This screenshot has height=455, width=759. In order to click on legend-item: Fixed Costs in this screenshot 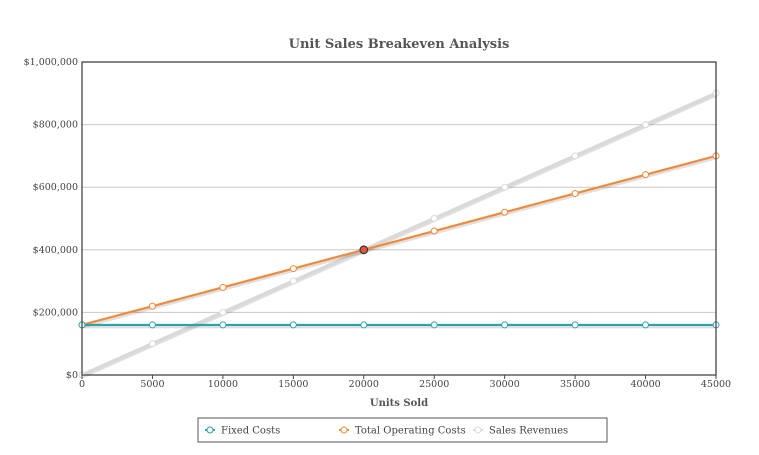, I will do `click(242, 431)`.